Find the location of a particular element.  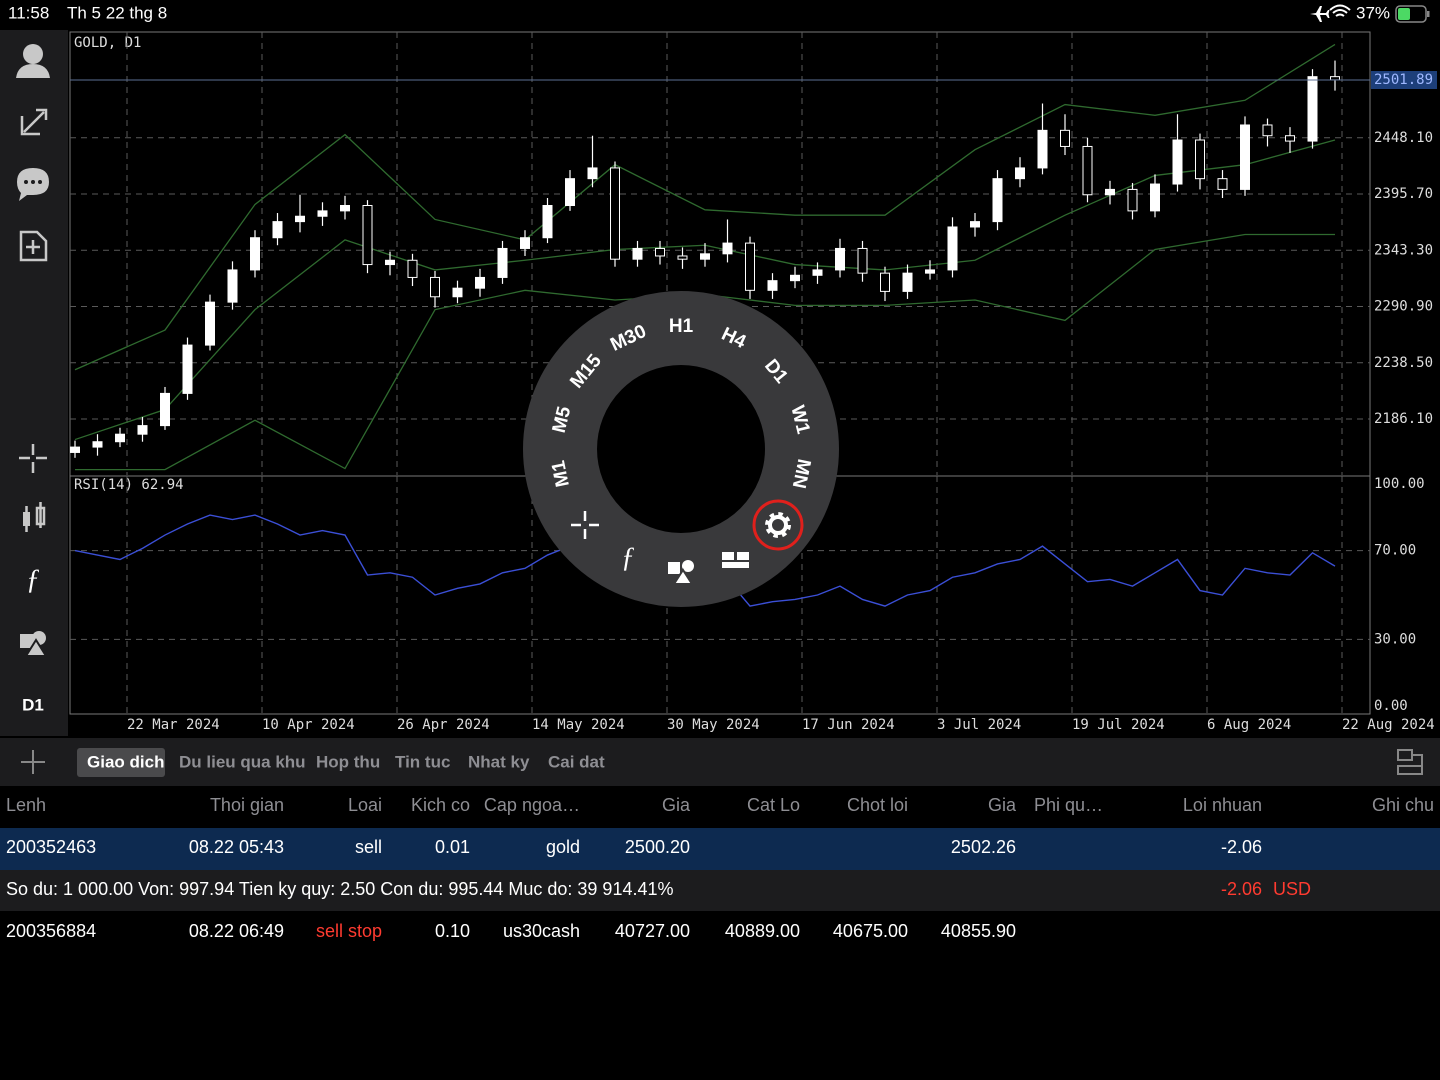

tab: Nhat ky is located at coordinates (499, 761).